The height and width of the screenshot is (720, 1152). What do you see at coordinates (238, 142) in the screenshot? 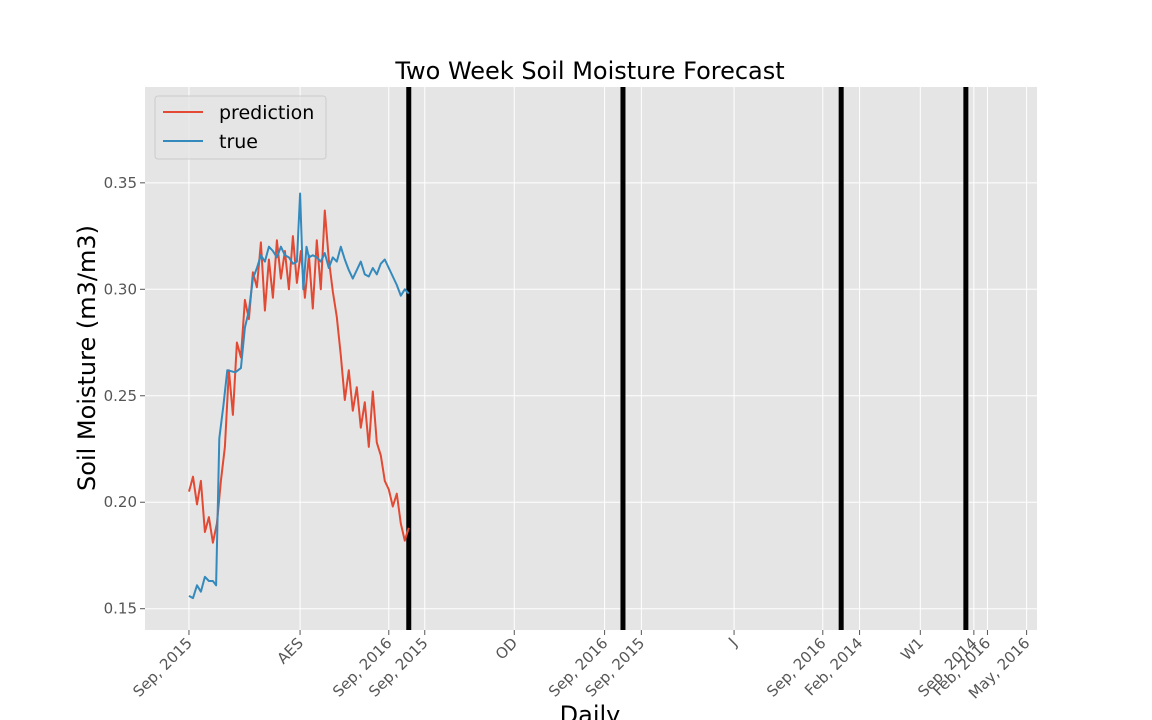
I see `legend-label-true: true` at bounding box center [238, 142].